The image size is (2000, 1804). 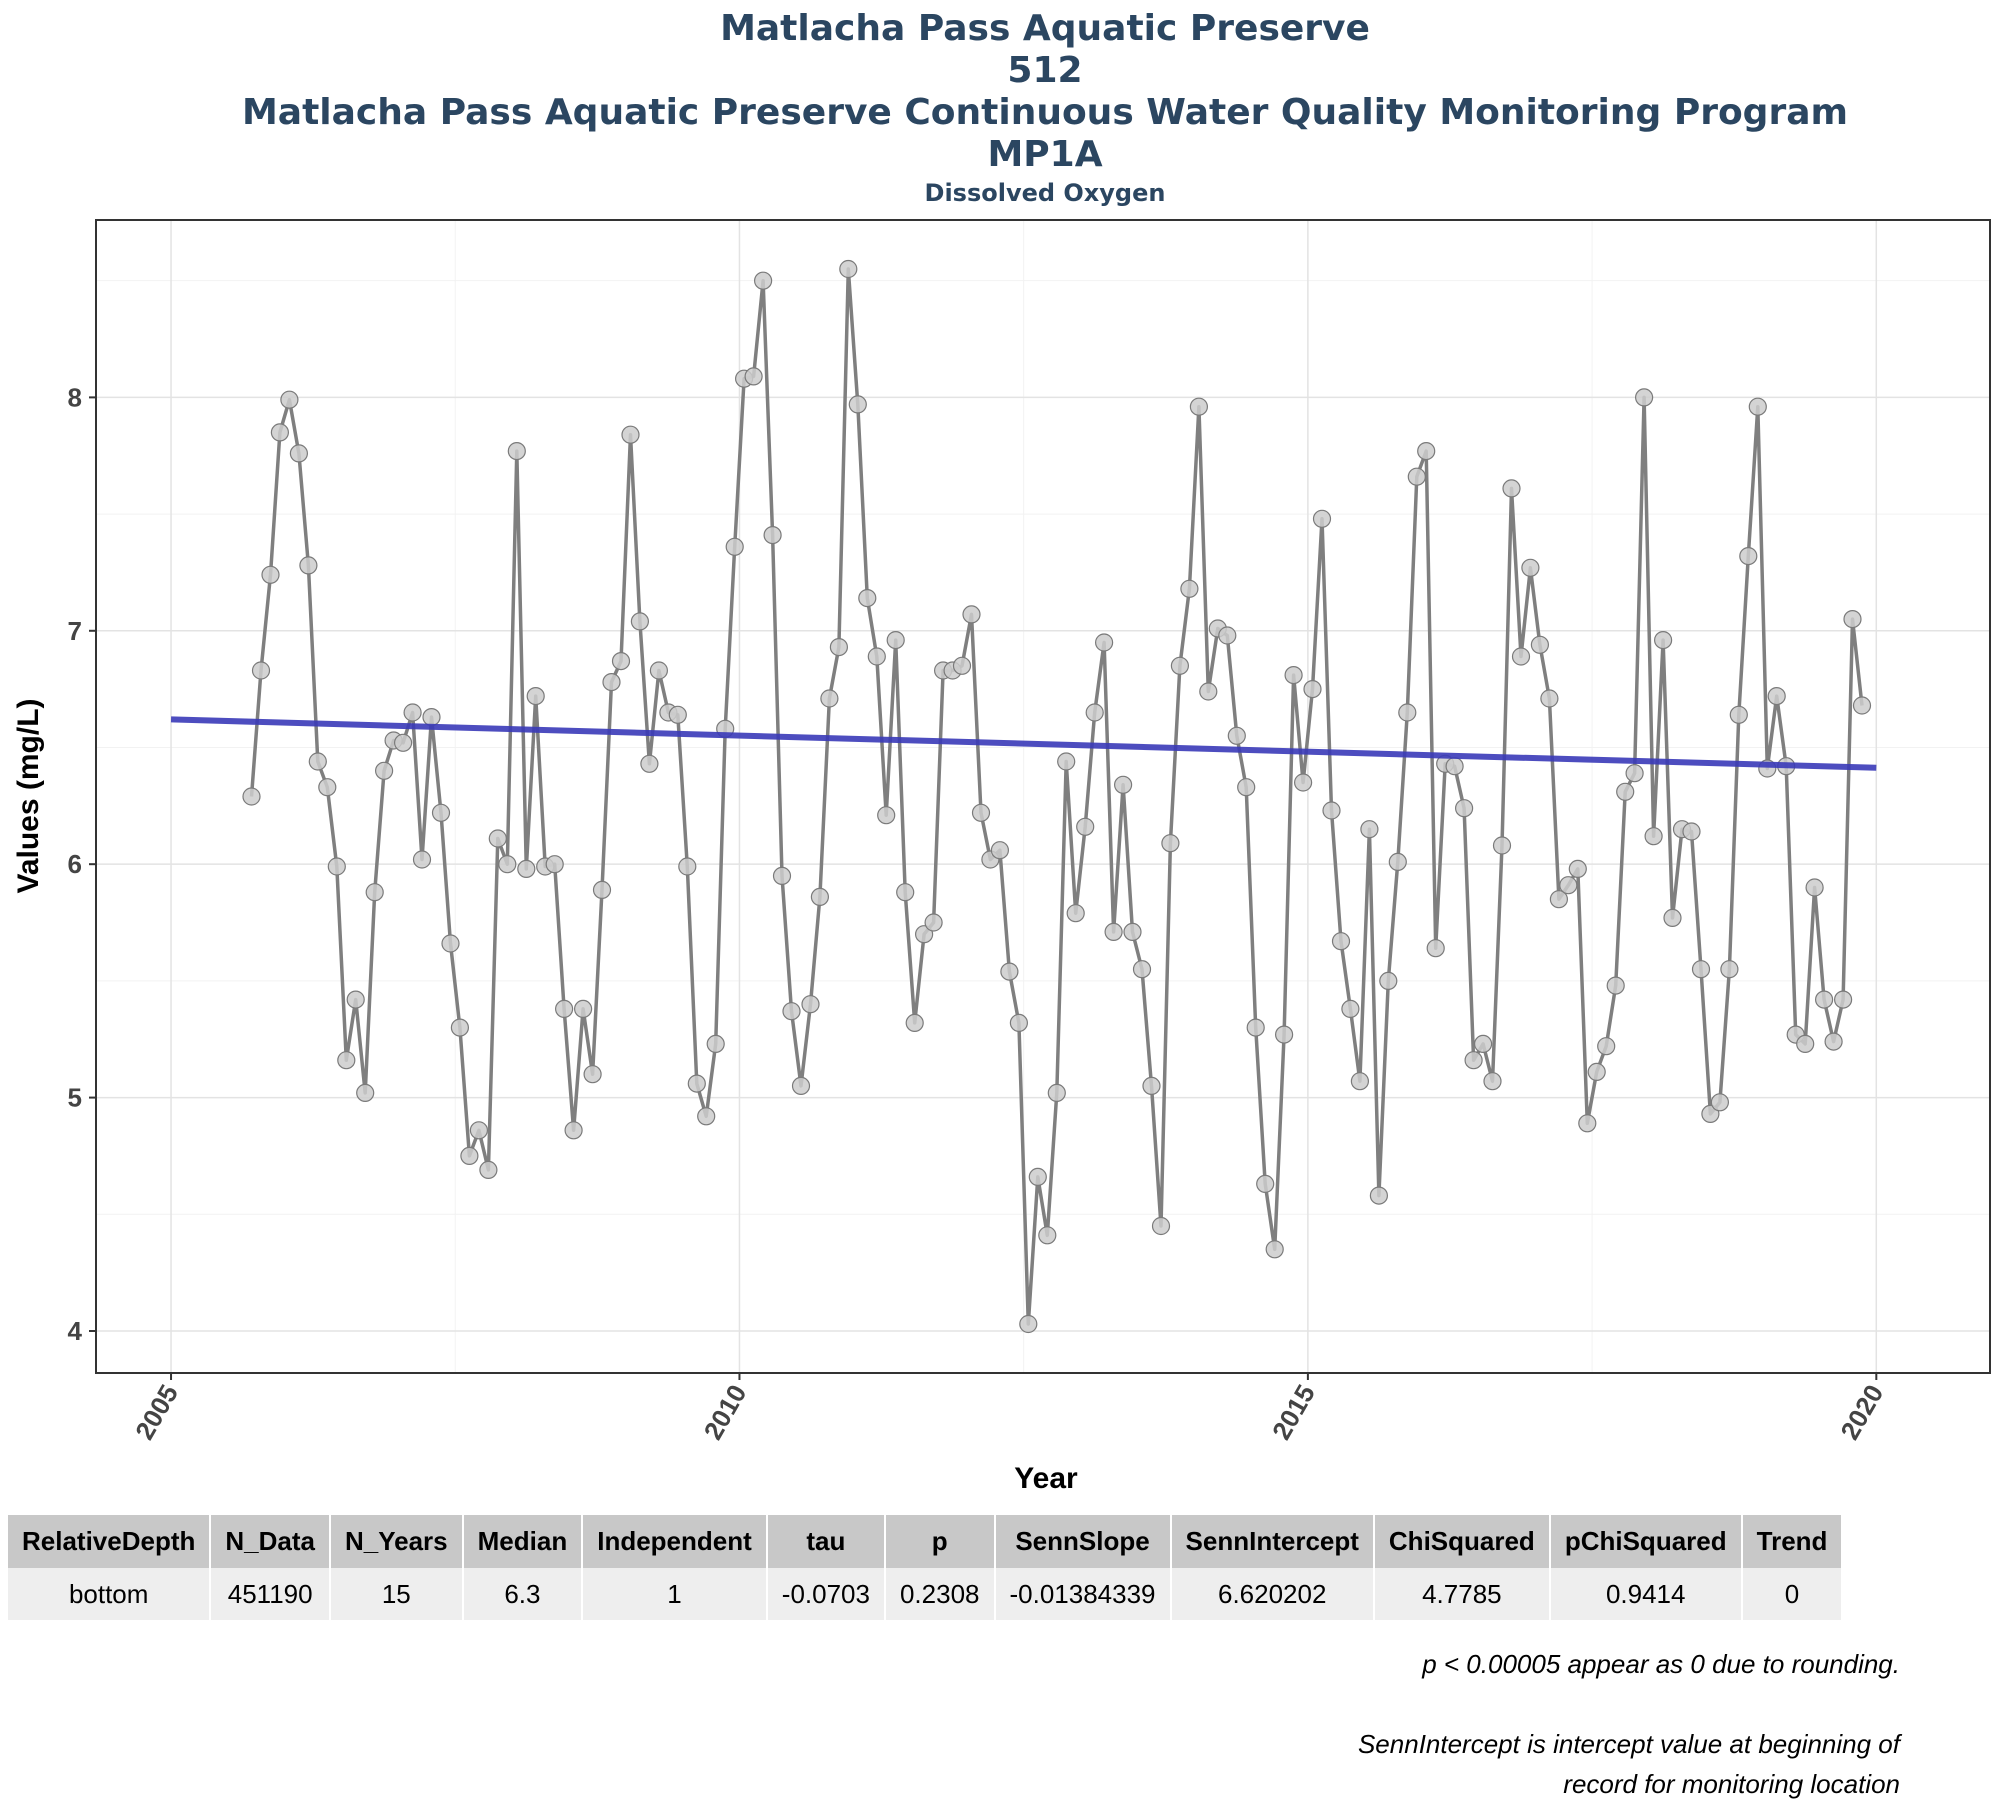 I want to click on cell-n-data: 451190, so click(x=270, y=1594).